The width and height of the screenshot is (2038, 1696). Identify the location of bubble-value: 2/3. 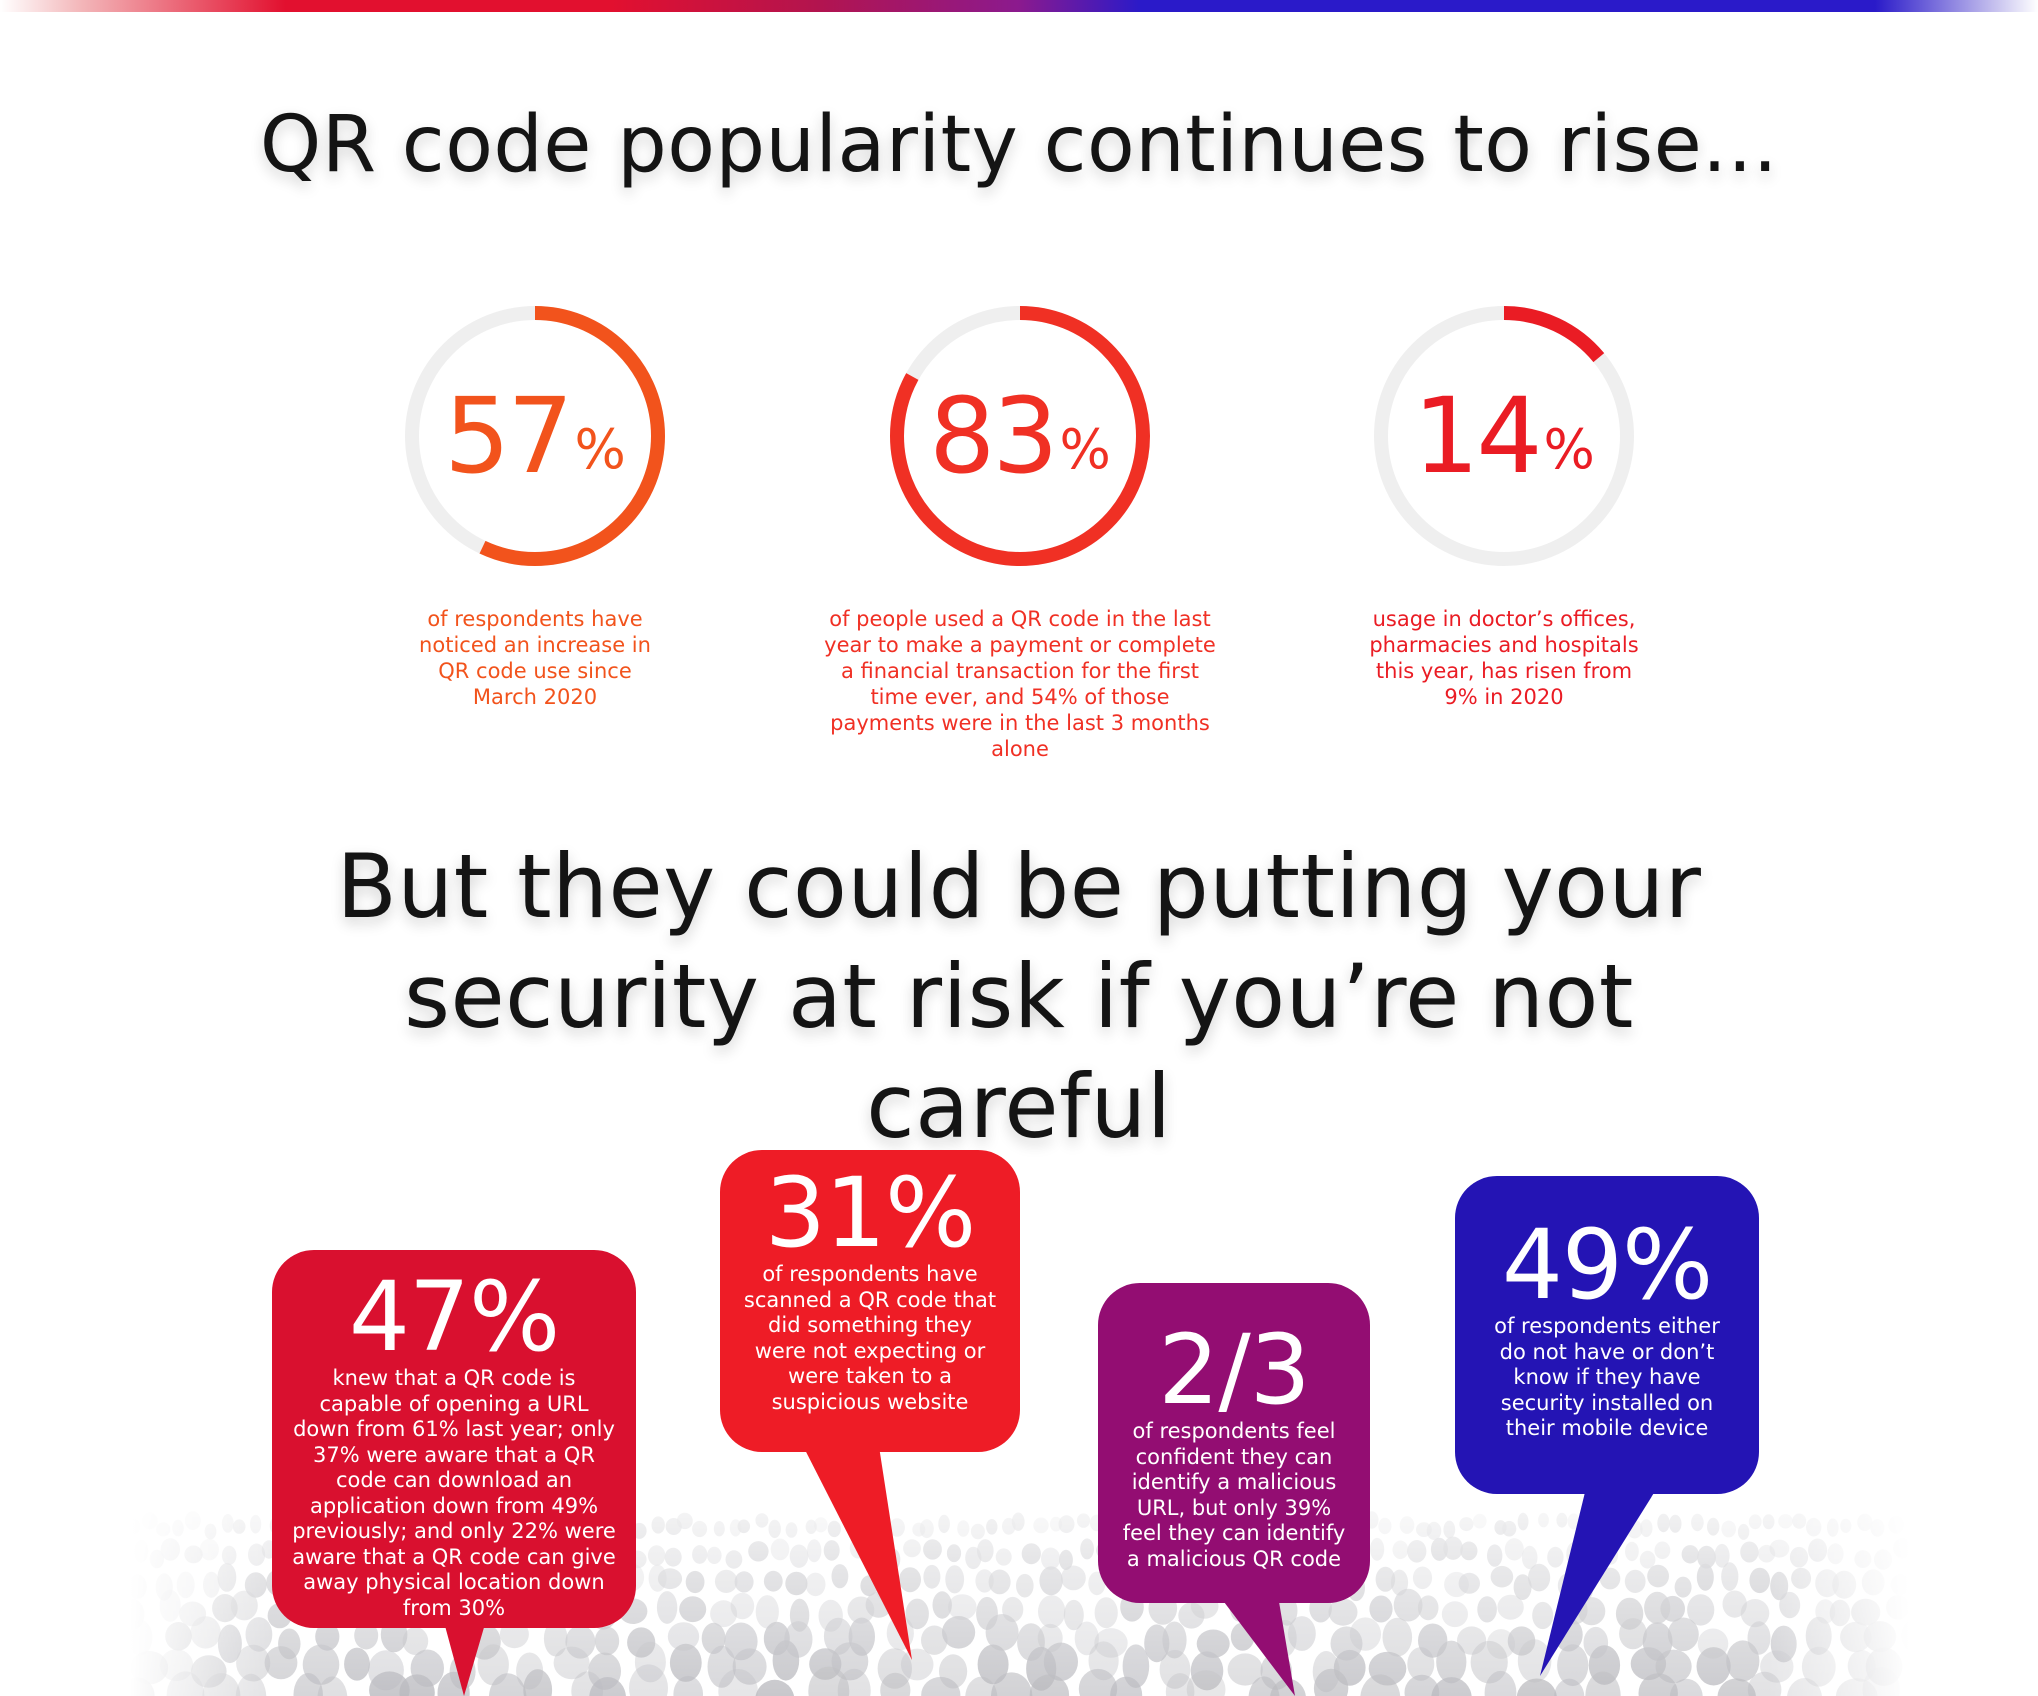
(1234, 1370).